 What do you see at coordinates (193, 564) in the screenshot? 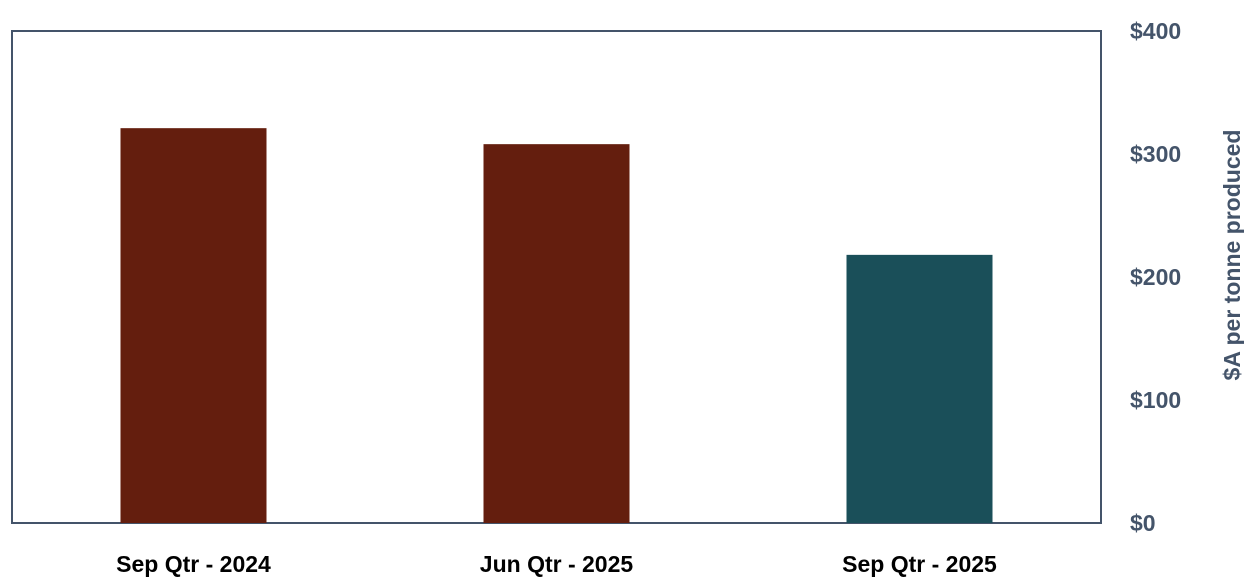
I see `x-tick-label: Sep Qtr - 2024` at bounding box center [193, 564].